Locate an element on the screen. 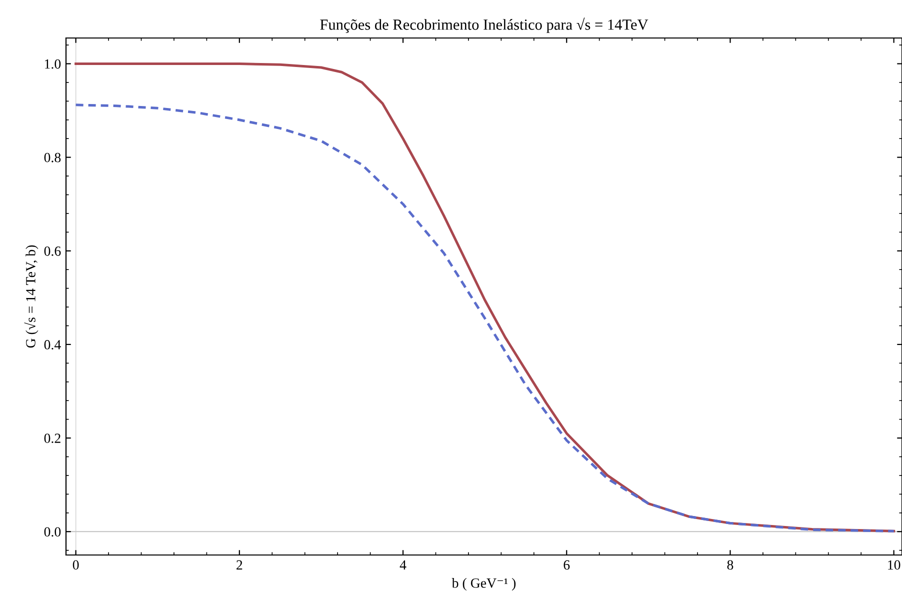  y-axis-title: G (√s = 14 TeV, b) is located at coordinates (31, 296).